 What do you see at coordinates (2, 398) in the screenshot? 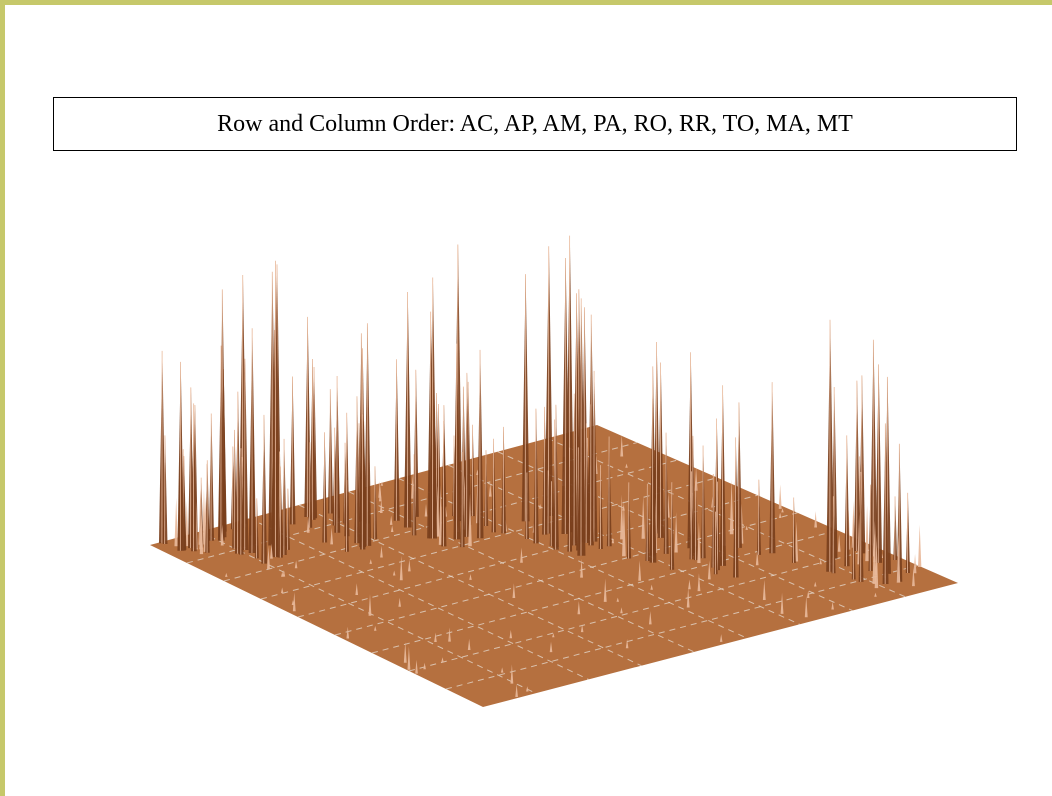
I see `slide-frame-left` at bounding box center [2, 398].